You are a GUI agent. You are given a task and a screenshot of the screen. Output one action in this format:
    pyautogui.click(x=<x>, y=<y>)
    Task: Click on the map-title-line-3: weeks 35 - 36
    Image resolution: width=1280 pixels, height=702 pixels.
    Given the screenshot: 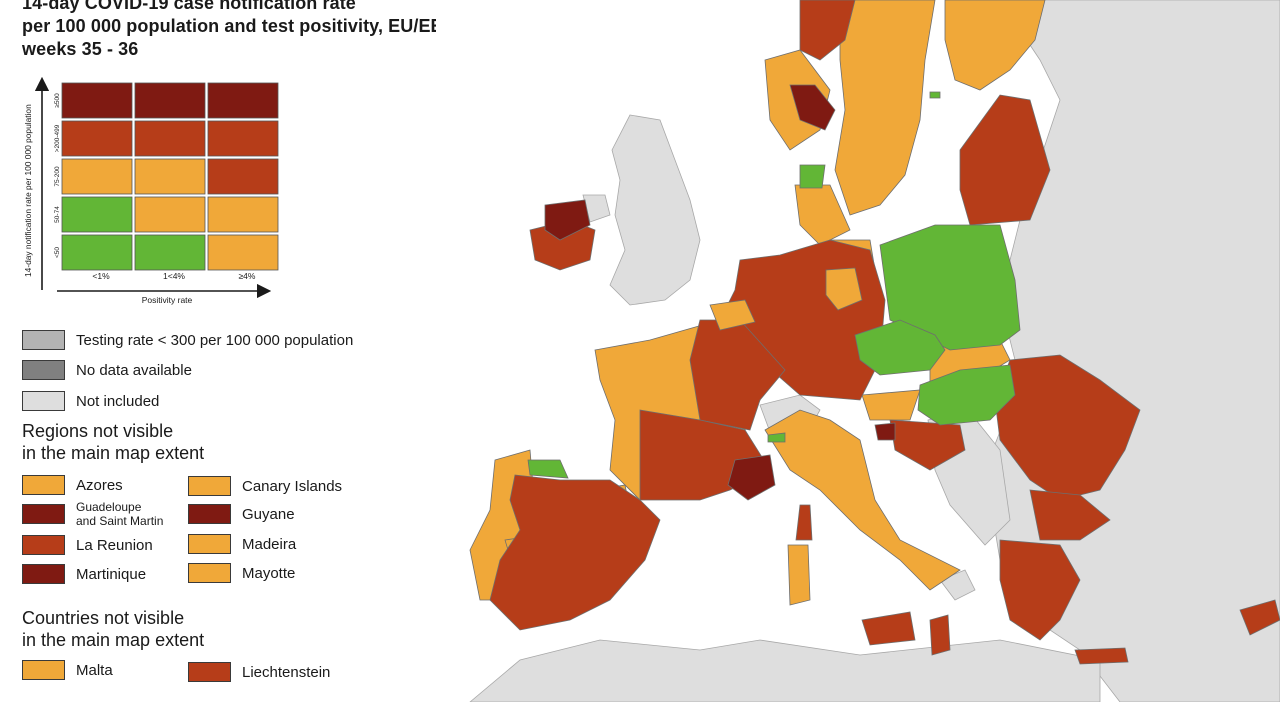 What is the action you would take?
    pyautogui.click(x=80, y=49)
    